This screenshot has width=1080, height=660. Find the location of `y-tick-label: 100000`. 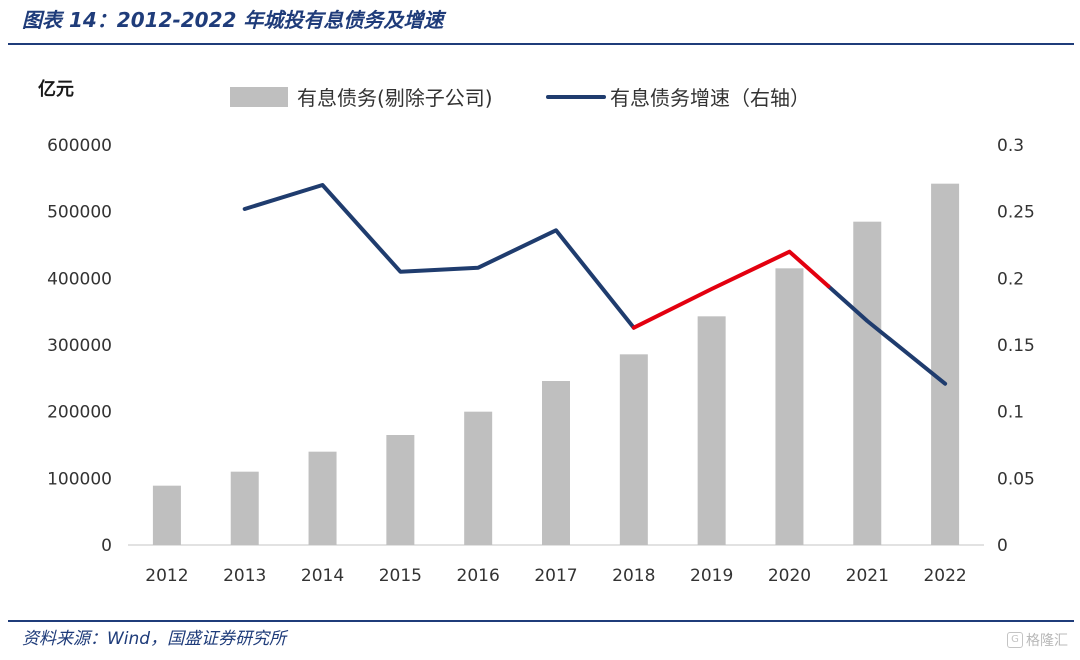

y-tick-label: 100000 is located at coordinates (79, 479).